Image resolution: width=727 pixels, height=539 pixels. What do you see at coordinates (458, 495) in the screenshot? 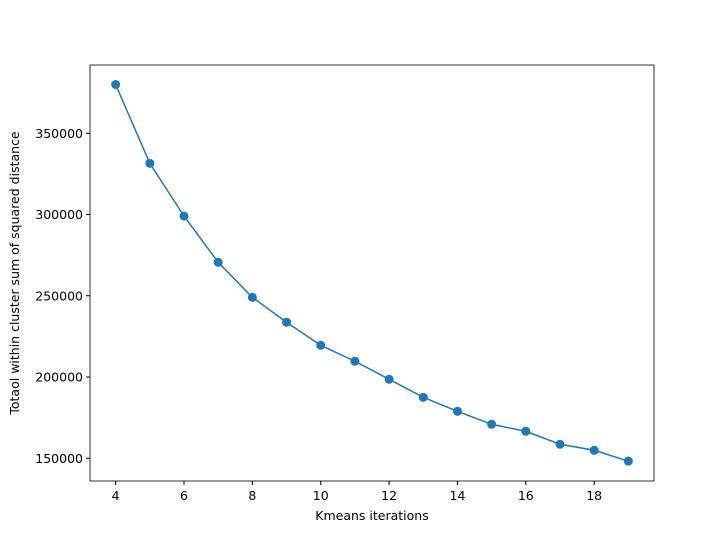
I see `x-tick-label: 14` at bounding box center [458, 495].